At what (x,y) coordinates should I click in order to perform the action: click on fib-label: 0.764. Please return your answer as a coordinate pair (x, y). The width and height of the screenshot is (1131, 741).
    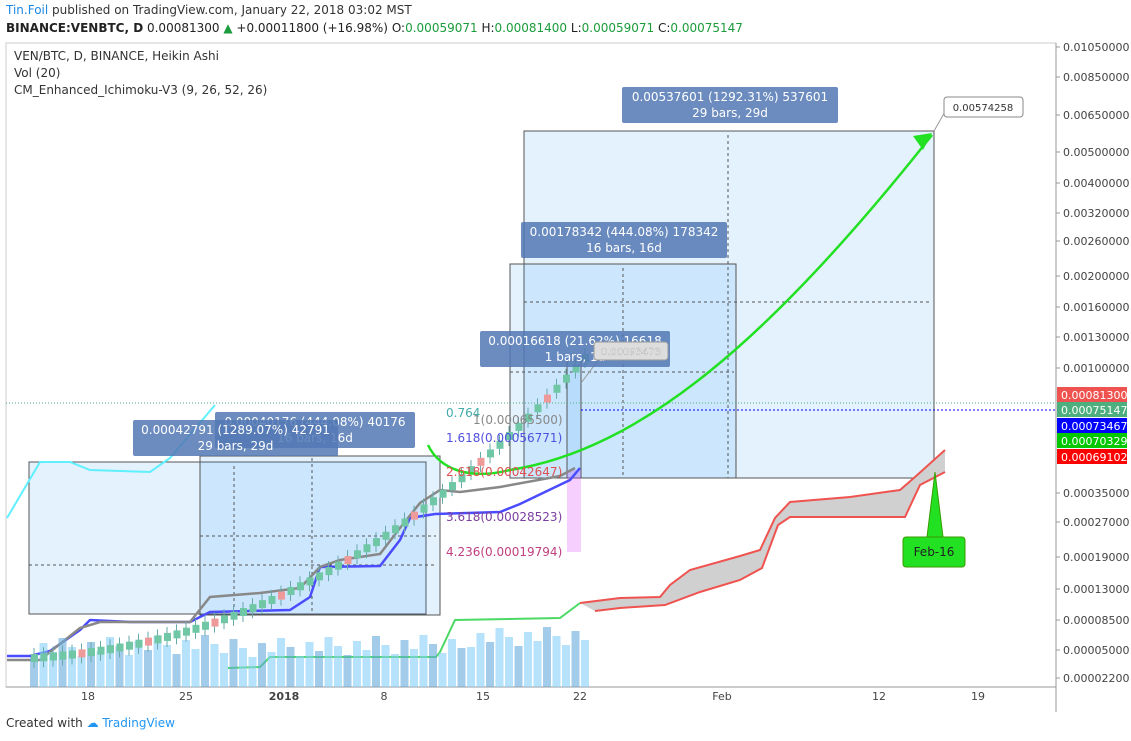
    Looking at the image, I should click on (463, 413).